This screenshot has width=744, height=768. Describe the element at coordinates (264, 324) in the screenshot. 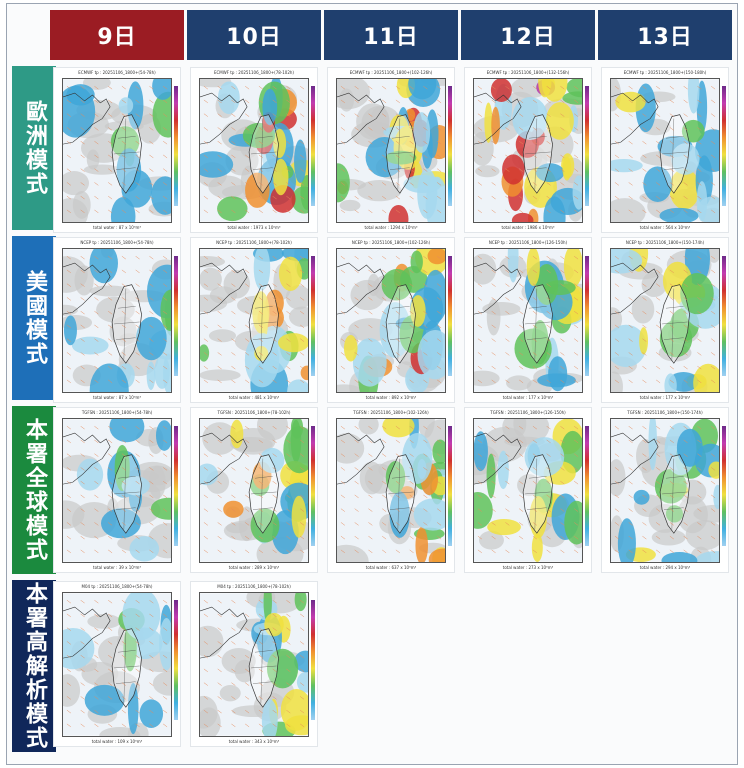

I see `county-boundaries` at that location.